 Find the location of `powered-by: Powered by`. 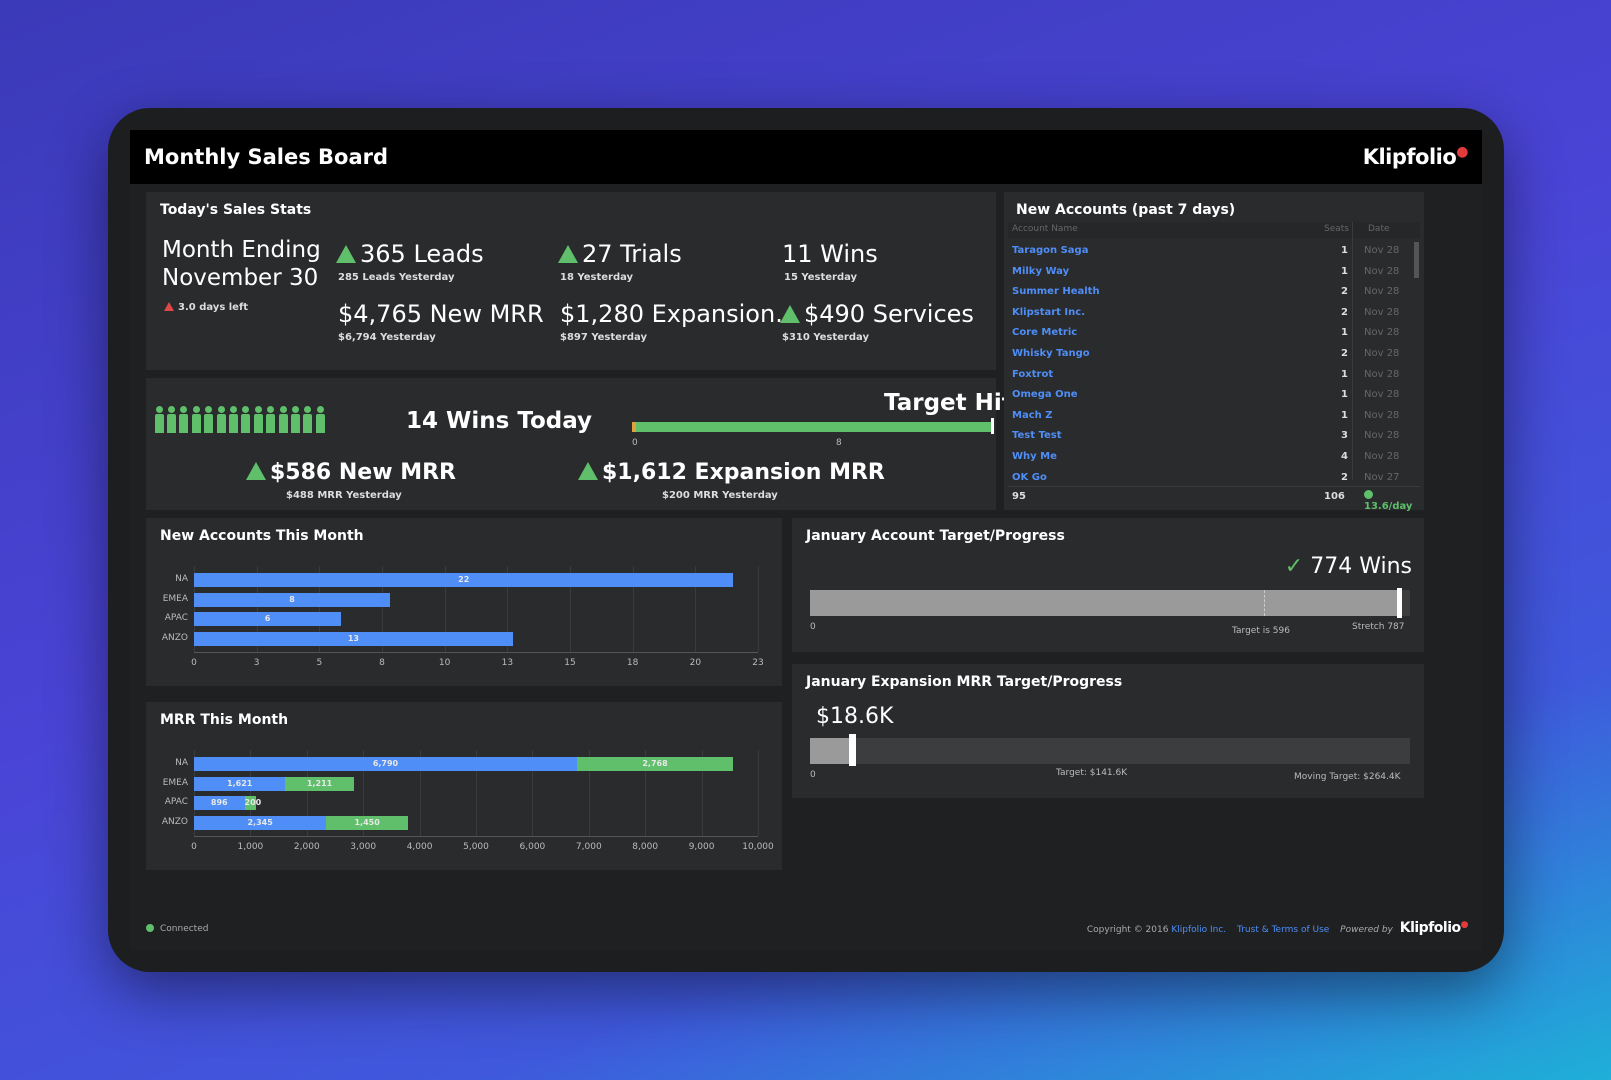

powered-by: Powered by is located at coordinates (1366, 930).